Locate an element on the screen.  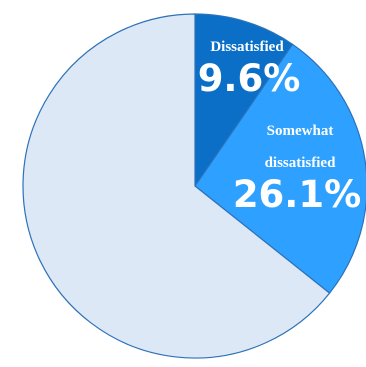
slice-label-somewhat-dissatisfied-line1: Somewhat is located at coordinates (300, 131).